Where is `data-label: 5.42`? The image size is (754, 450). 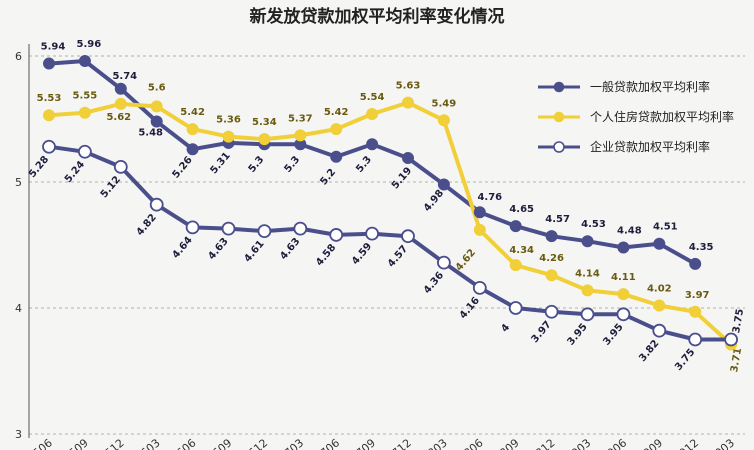
data-label: 5.42 is located at coordinates (192, 112).